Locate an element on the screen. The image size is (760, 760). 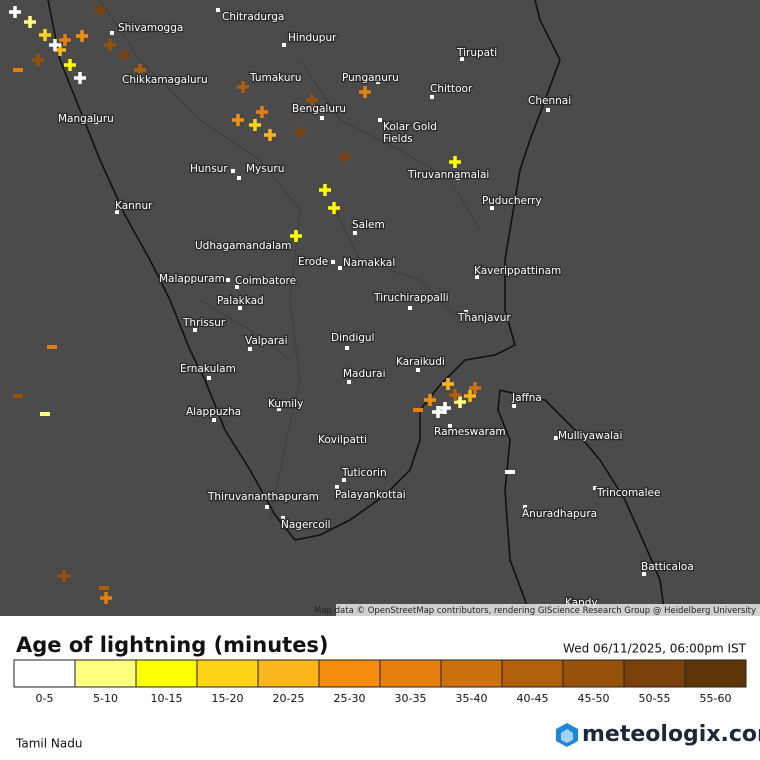
city-label: Kolar Gold is located at coordinates (410, 127).